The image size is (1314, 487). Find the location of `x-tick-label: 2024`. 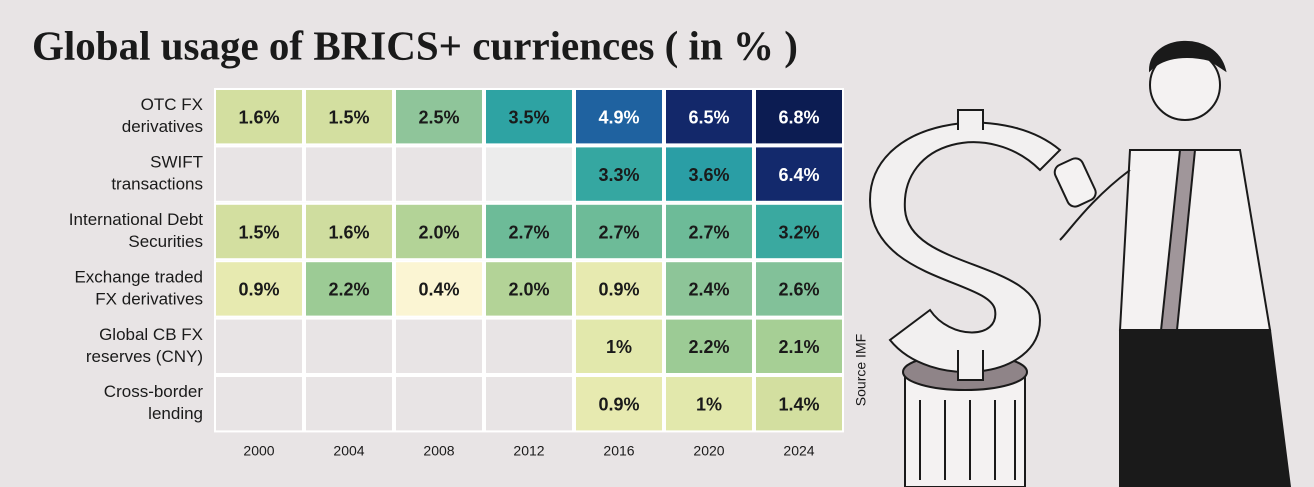

x-tick-label: 2024 is located at coordinates (798, 451).